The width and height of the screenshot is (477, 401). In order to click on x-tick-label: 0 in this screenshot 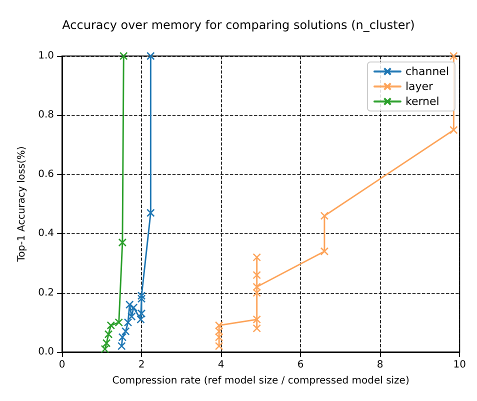, I will do `click(62, 365)`.